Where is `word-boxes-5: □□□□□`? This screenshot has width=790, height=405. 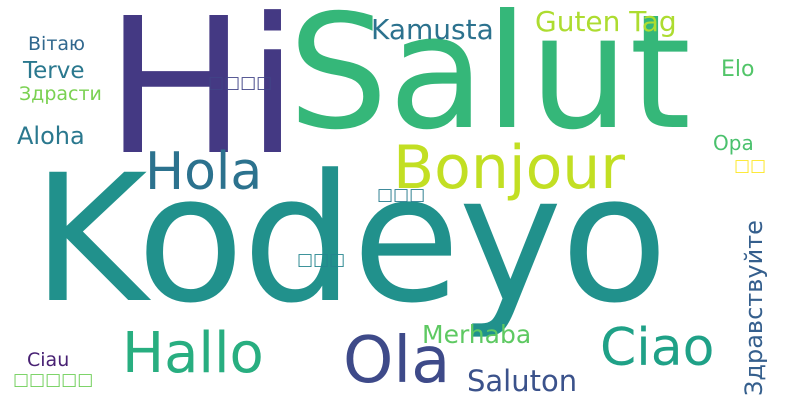
word-boxes-5: □□□□□ is located at coordinates (53, 380).